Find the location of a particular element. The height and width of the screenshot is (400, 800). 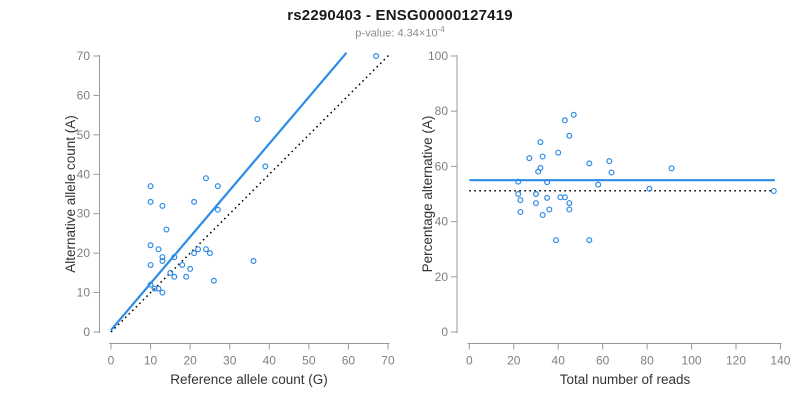

x-tick-label: 30 is located at coordinates (230, 361).